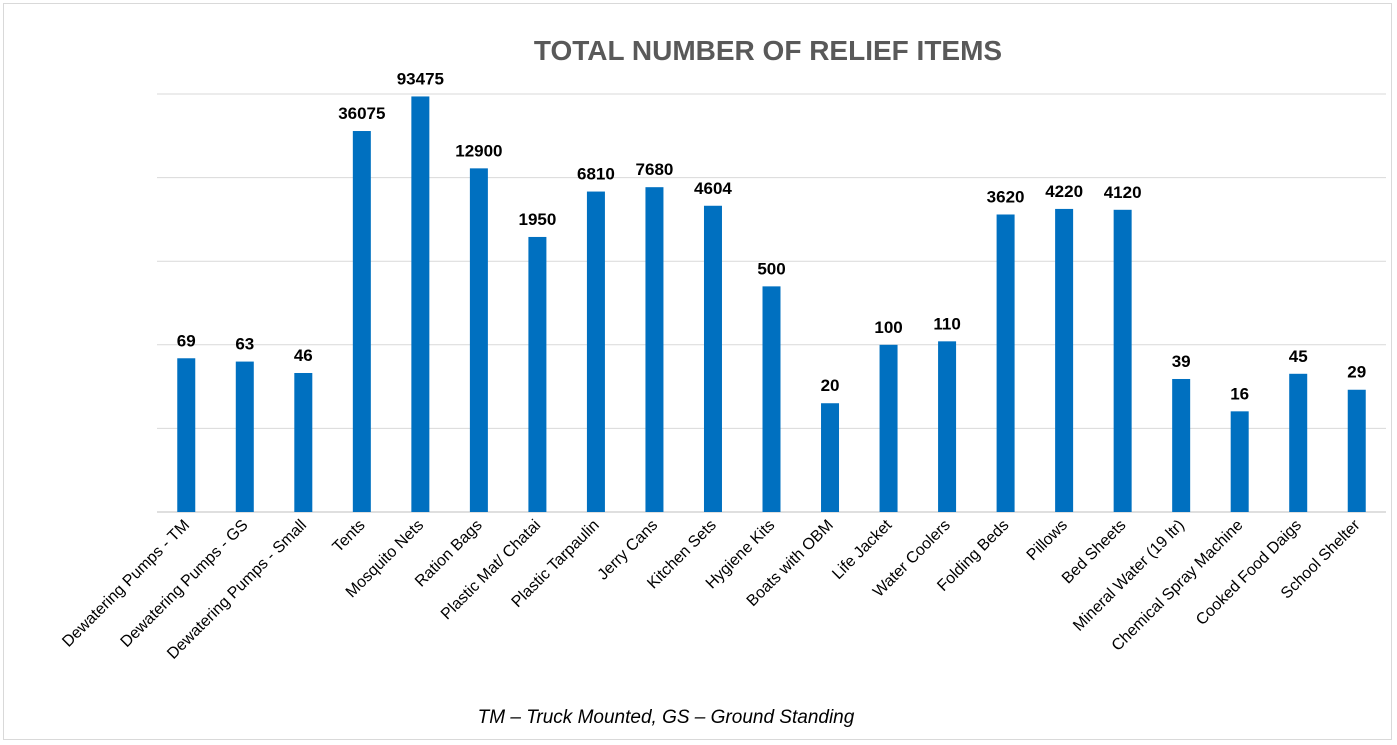 This screenshot has width=1397, height=745. I want to click on value-label: 1950, so click(537, 219).